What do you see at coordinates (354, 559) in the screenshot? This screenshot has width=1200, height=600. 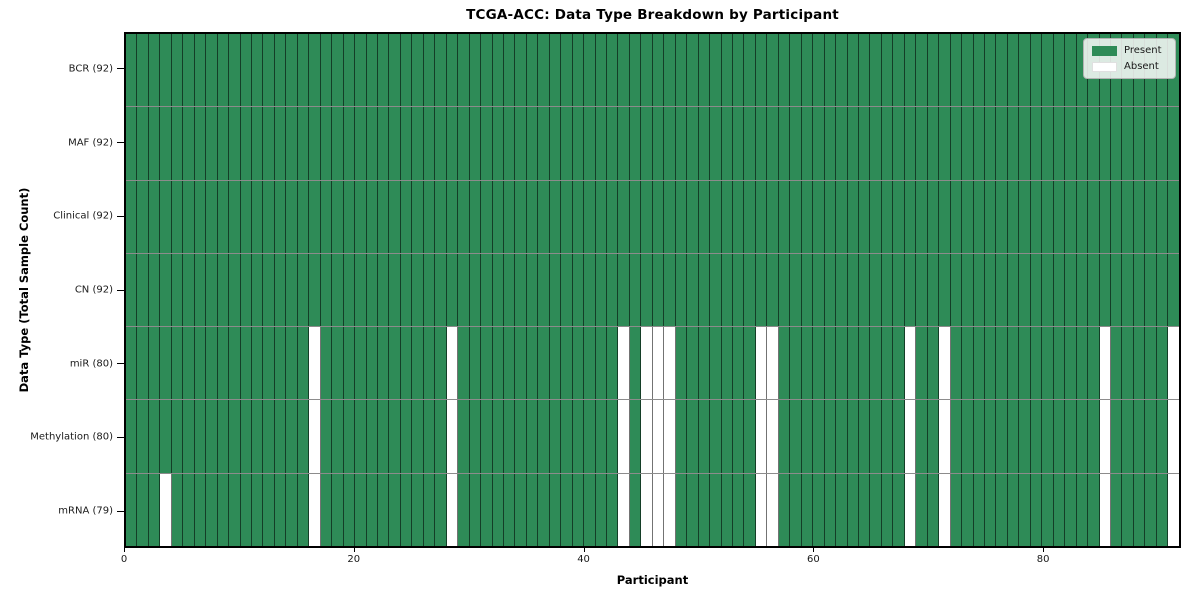 I see `x-tick-label: 20` at bounding box center [354, 559].